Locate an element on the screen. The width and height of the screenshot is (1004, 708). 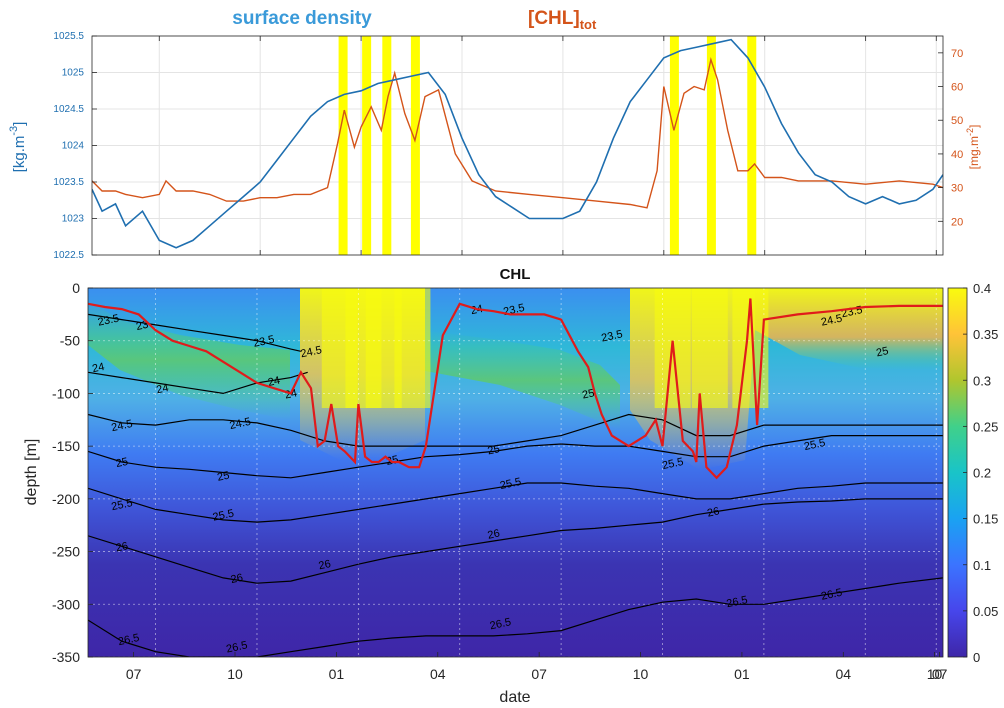
density-tick-label: 1023 is located at coordinates (73, 219).